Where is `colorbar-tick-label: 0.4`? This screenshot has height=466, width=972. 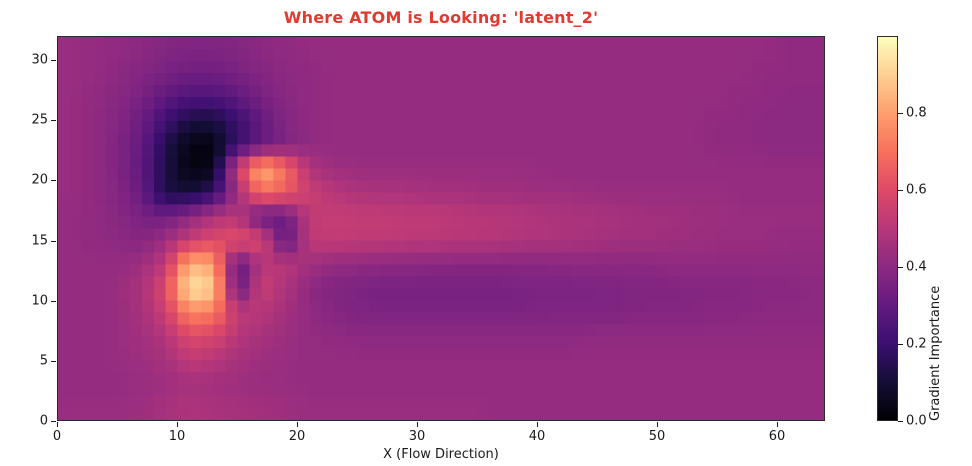
colorbar-tick-label: 0.4 is located at coordinates (916, 267).